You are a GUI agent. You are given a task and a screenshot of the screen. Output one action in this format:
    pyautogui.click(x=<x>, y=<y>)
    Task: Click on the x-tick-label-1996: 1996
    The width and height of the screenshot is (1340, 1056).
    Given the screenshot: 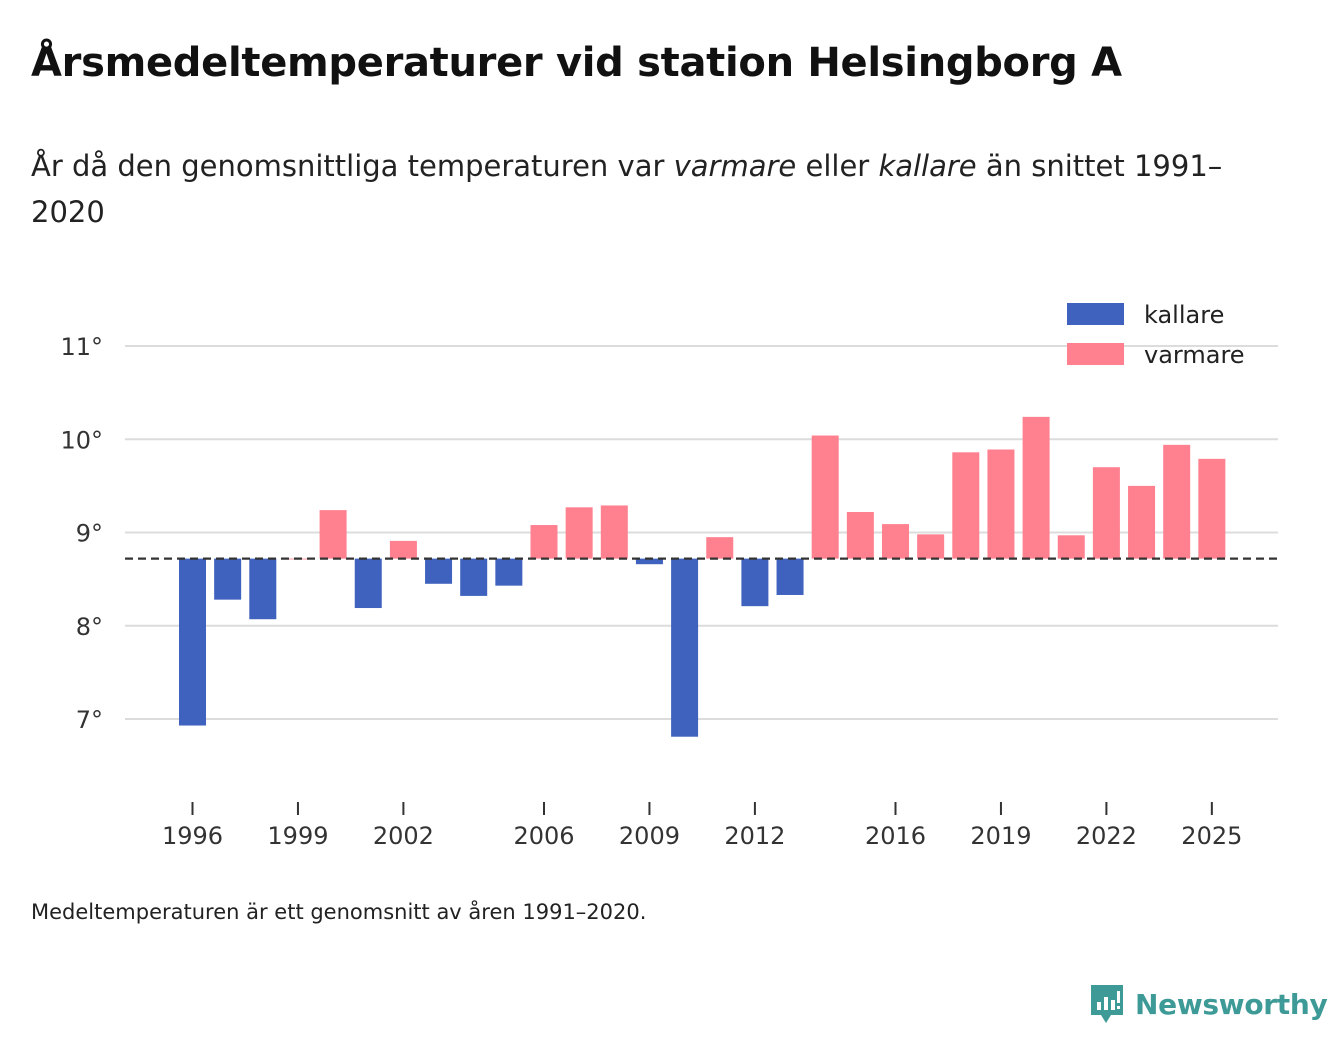 What is the action you would take?
    pyautogui.click(x=192, y=836)
    